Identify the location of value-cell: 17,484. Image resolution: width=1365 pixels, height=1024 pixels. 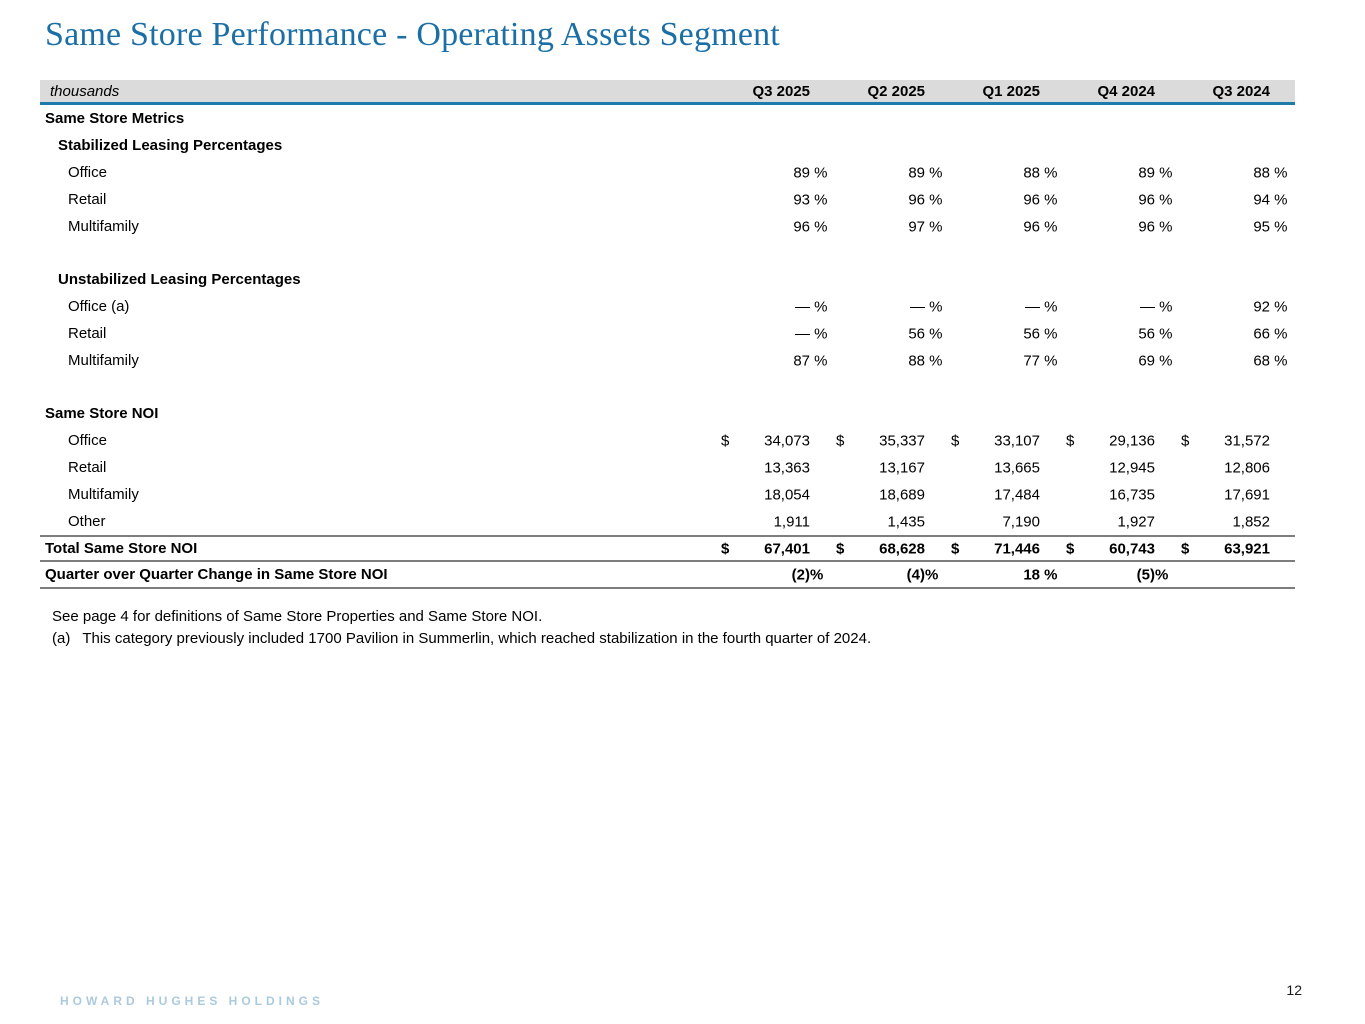
(982, 494).